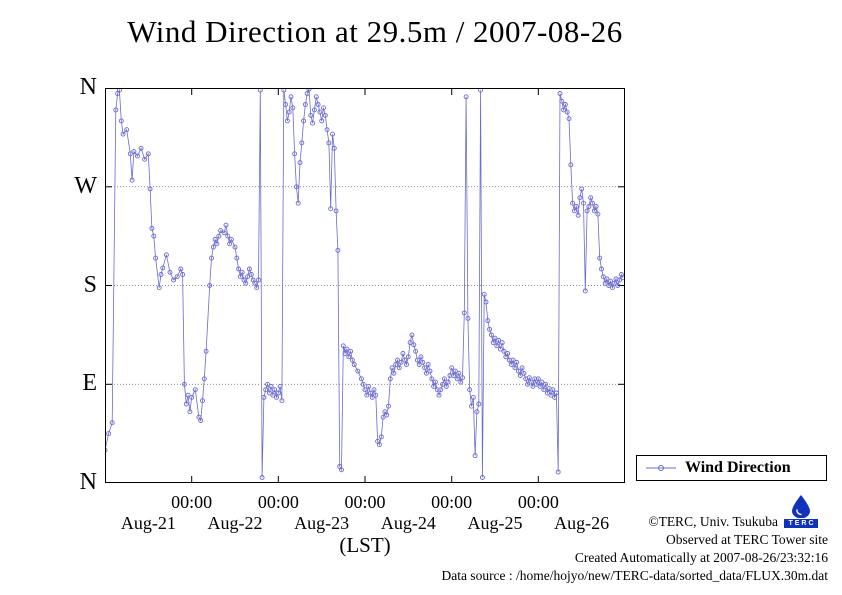 This screenshot has width=842, height=595. What do you see at coordinates (322, 523) in the screenshot?
I see `x-day-label: Aug-23` at bounding box center [322, 523].